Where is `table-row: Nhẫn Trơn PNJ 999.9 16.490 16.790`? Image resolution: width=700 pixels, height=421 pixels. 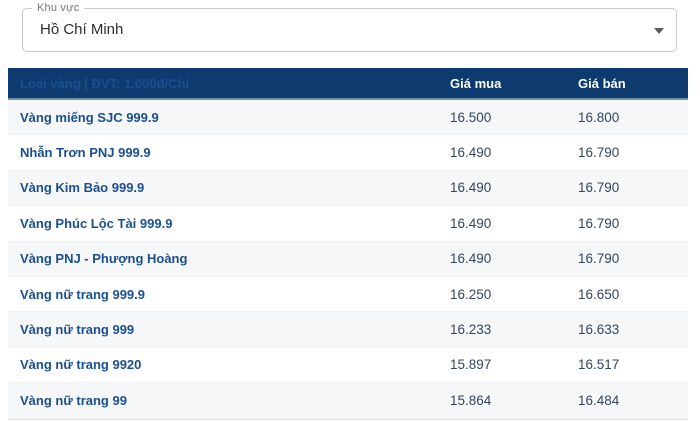 table-row: Nhẫn Trơn PNJ 999.9 16.490 16.790 is located at coordinates (348, 153).